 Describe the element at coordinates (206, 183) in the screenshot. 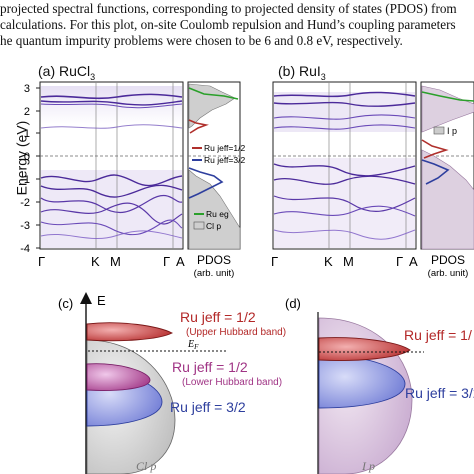

I see `panel-a-j32-curve` at that location.